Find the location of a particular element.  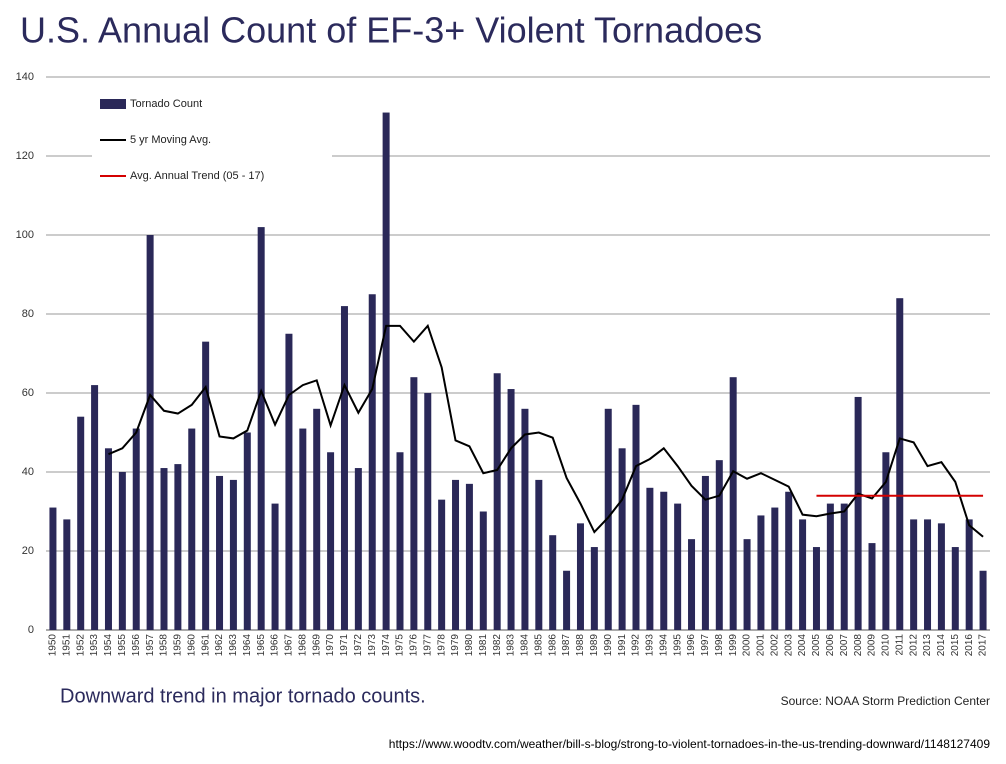

x-tick-label: 1992 is located at coordinates (636, 645).